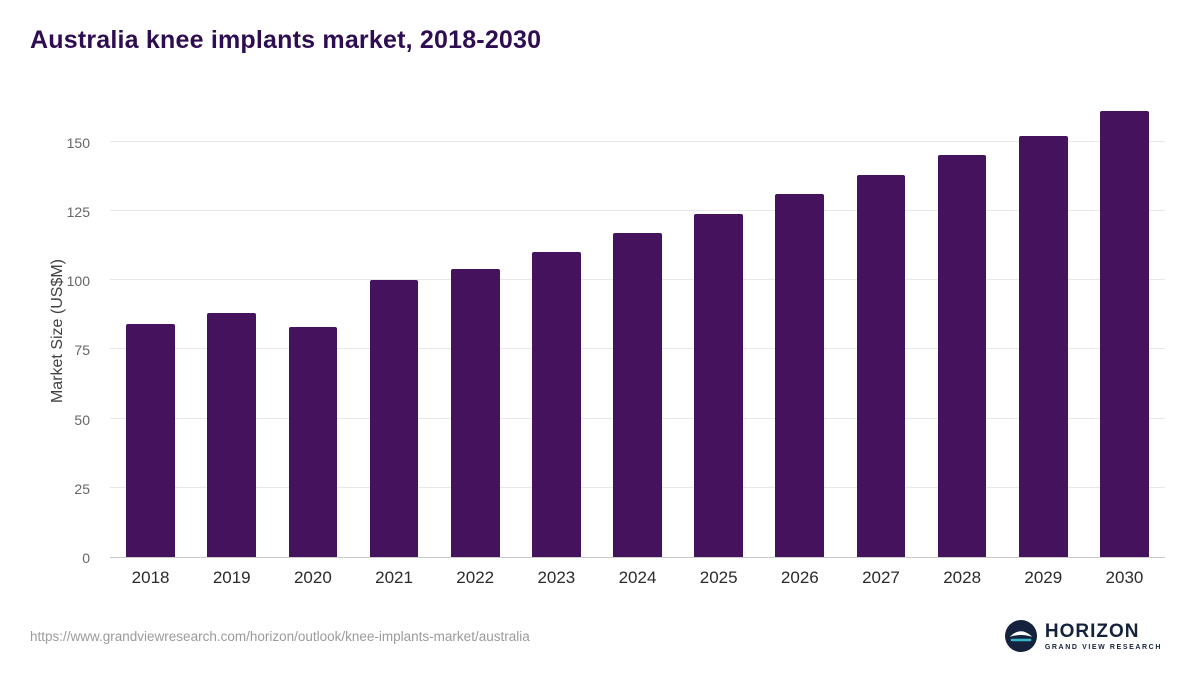  I want to click on x-tick-label: 2027, so click(881, 577).